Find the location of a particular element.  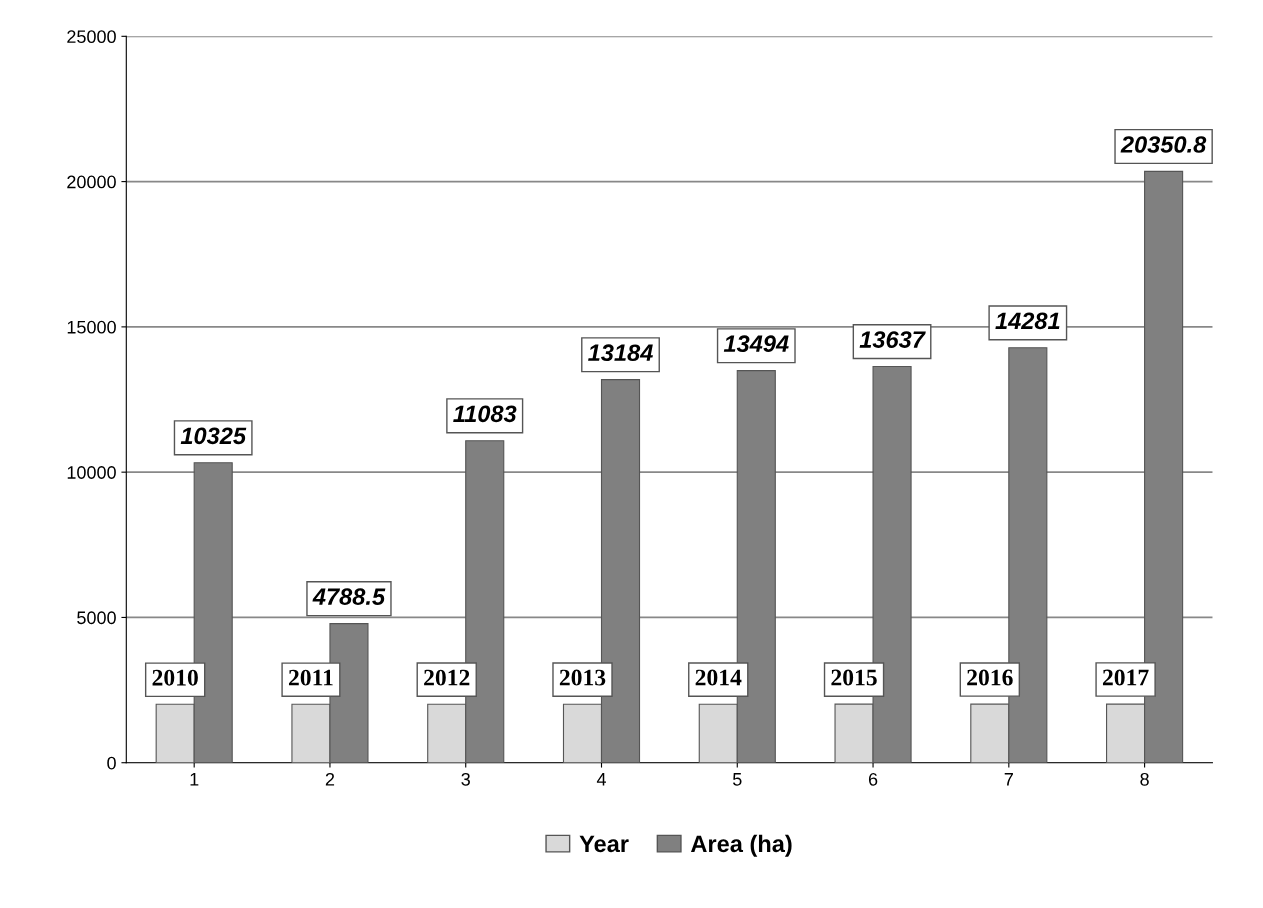

y-tick-label: 5000 is located at coordinates (96, 618).